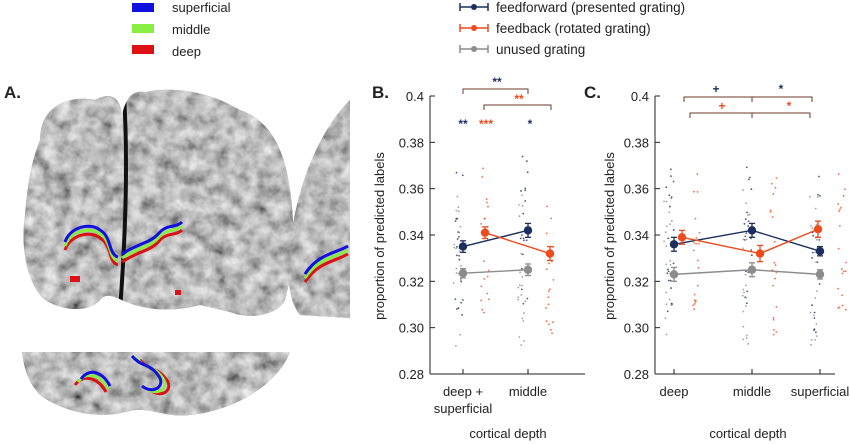 This screenshot has width=850, height=444. I want to click on y-tick-label: 0.28, so click(636, 374).